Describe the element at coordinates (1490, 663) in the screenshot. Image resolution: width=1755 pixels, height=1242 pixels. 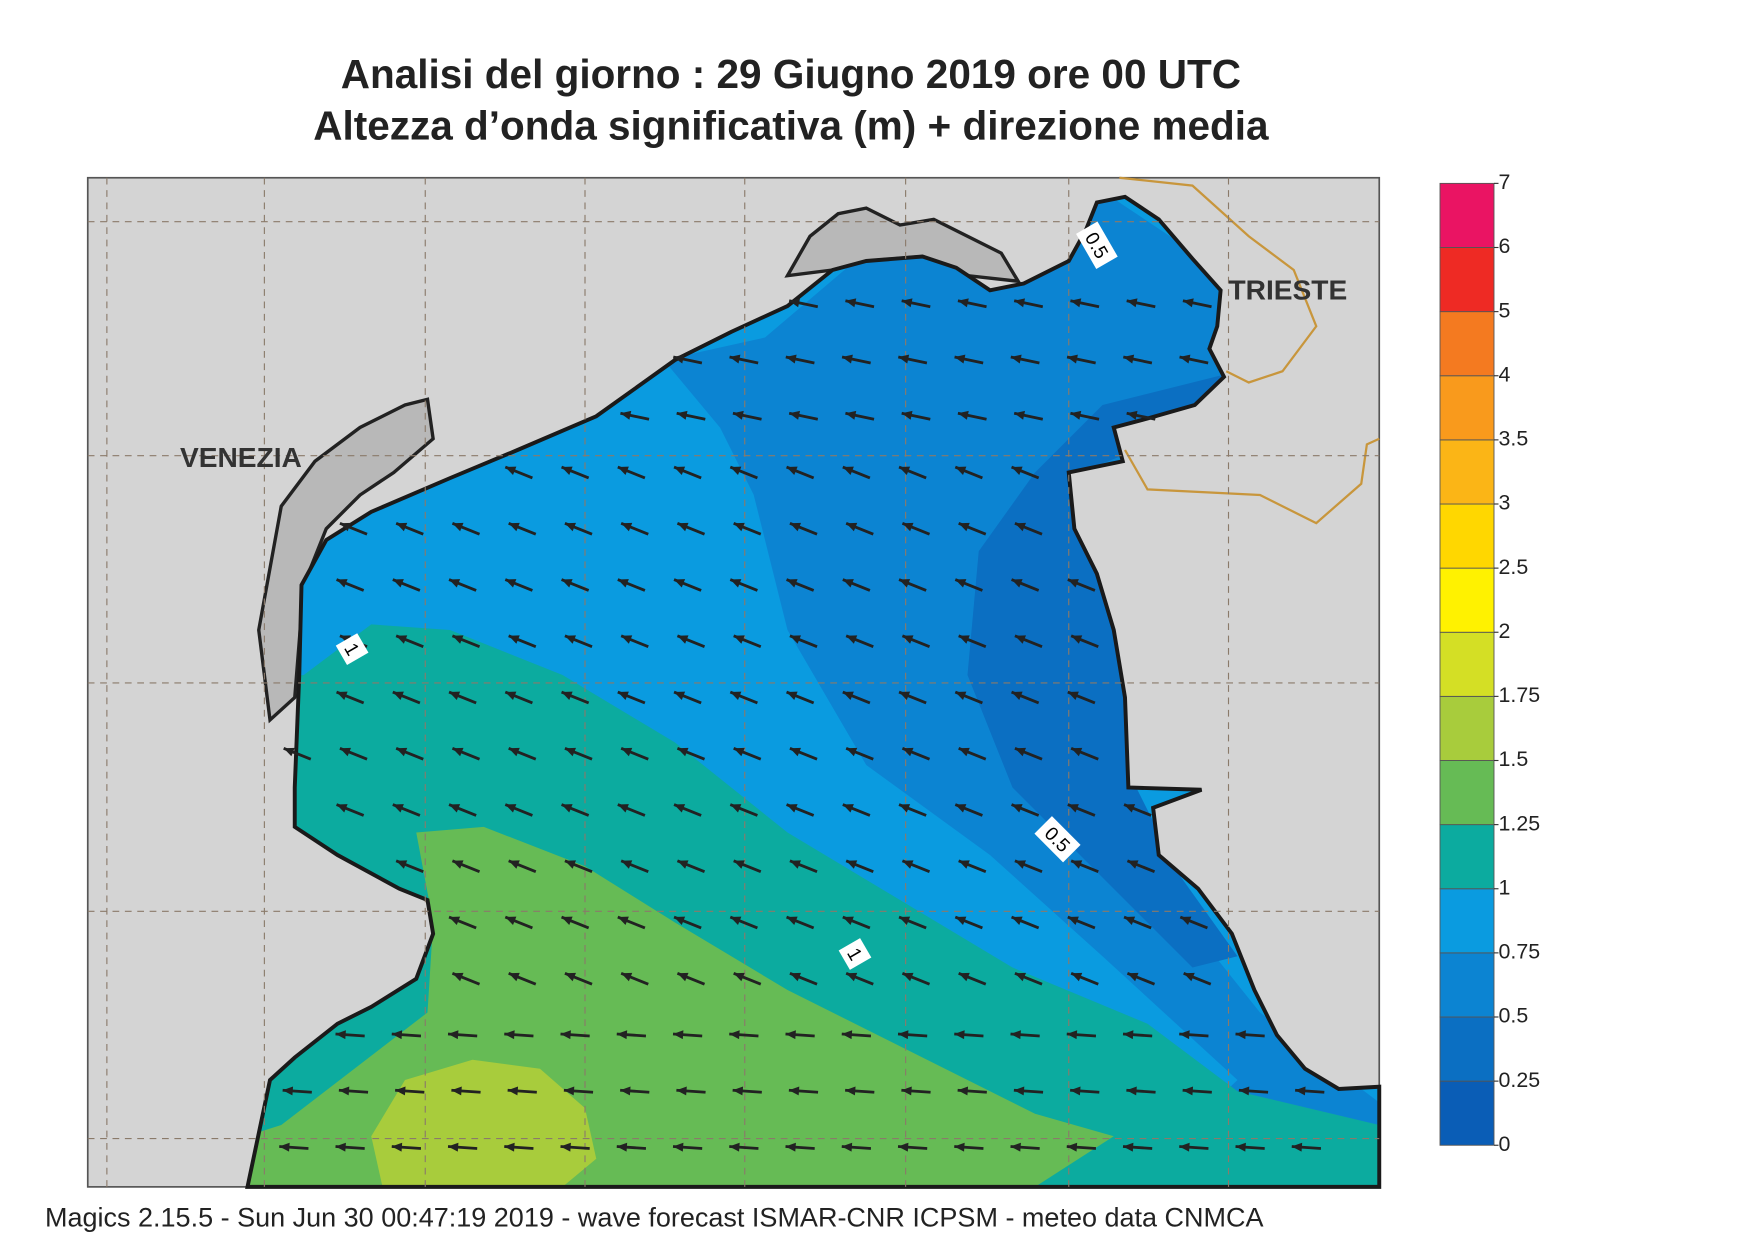
I see `colorbar: 0 0.25 0.5 0.75 1 1.25 1.5 1.75 2 2.5 3 3.5 4 5 6 7` at that location.